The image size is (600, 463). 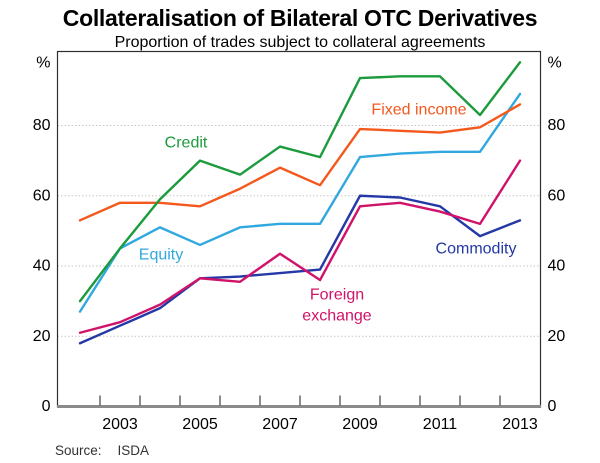 What do you see at coordinates (42, 195) in the screenshot?
I see `y-axis-label-left-60: 60` at bounding box center [42, 195].